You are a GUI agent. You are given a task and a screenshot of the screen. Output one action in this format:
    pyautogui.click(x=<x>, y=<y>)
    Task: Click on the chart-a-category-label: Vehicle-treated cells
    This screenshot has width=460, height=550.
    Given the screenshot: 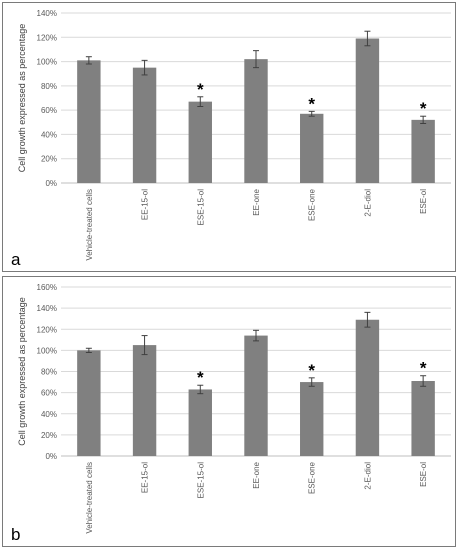 What is the action you would take?
    pyautogui.click(x=89, y=225)
    